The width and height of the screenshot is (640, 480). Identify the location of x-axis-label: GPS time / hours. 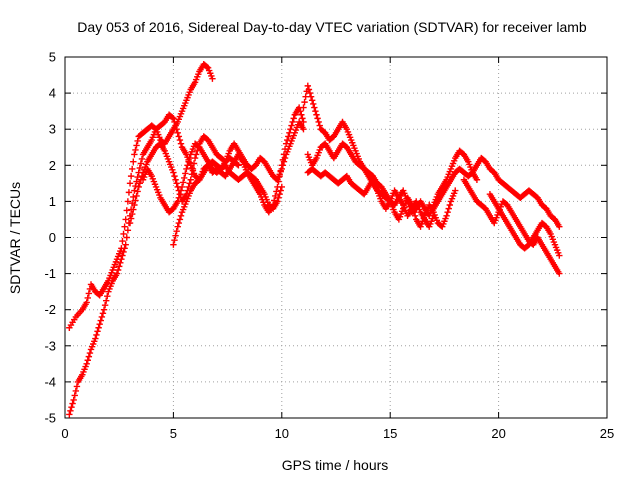
(335, 465).